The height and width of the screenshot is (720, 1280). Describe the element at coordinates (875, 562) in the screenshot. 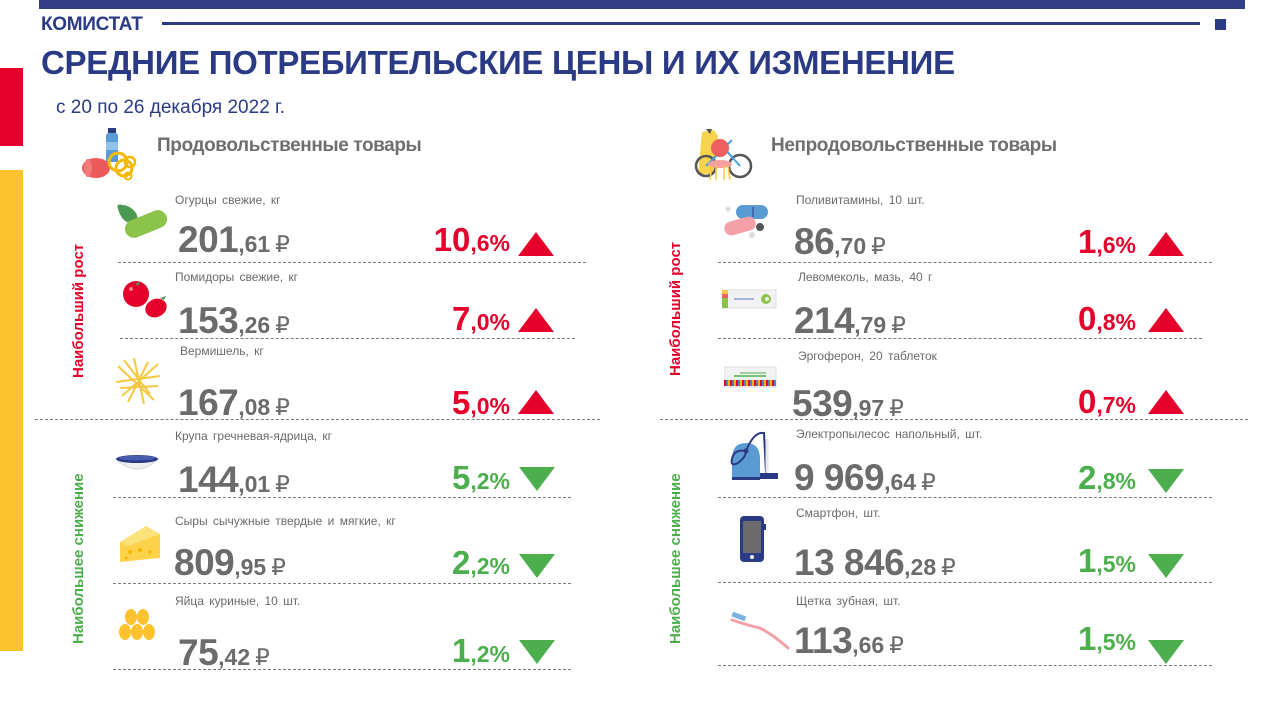

I see `price: 13 846,28 ₽` at that location.